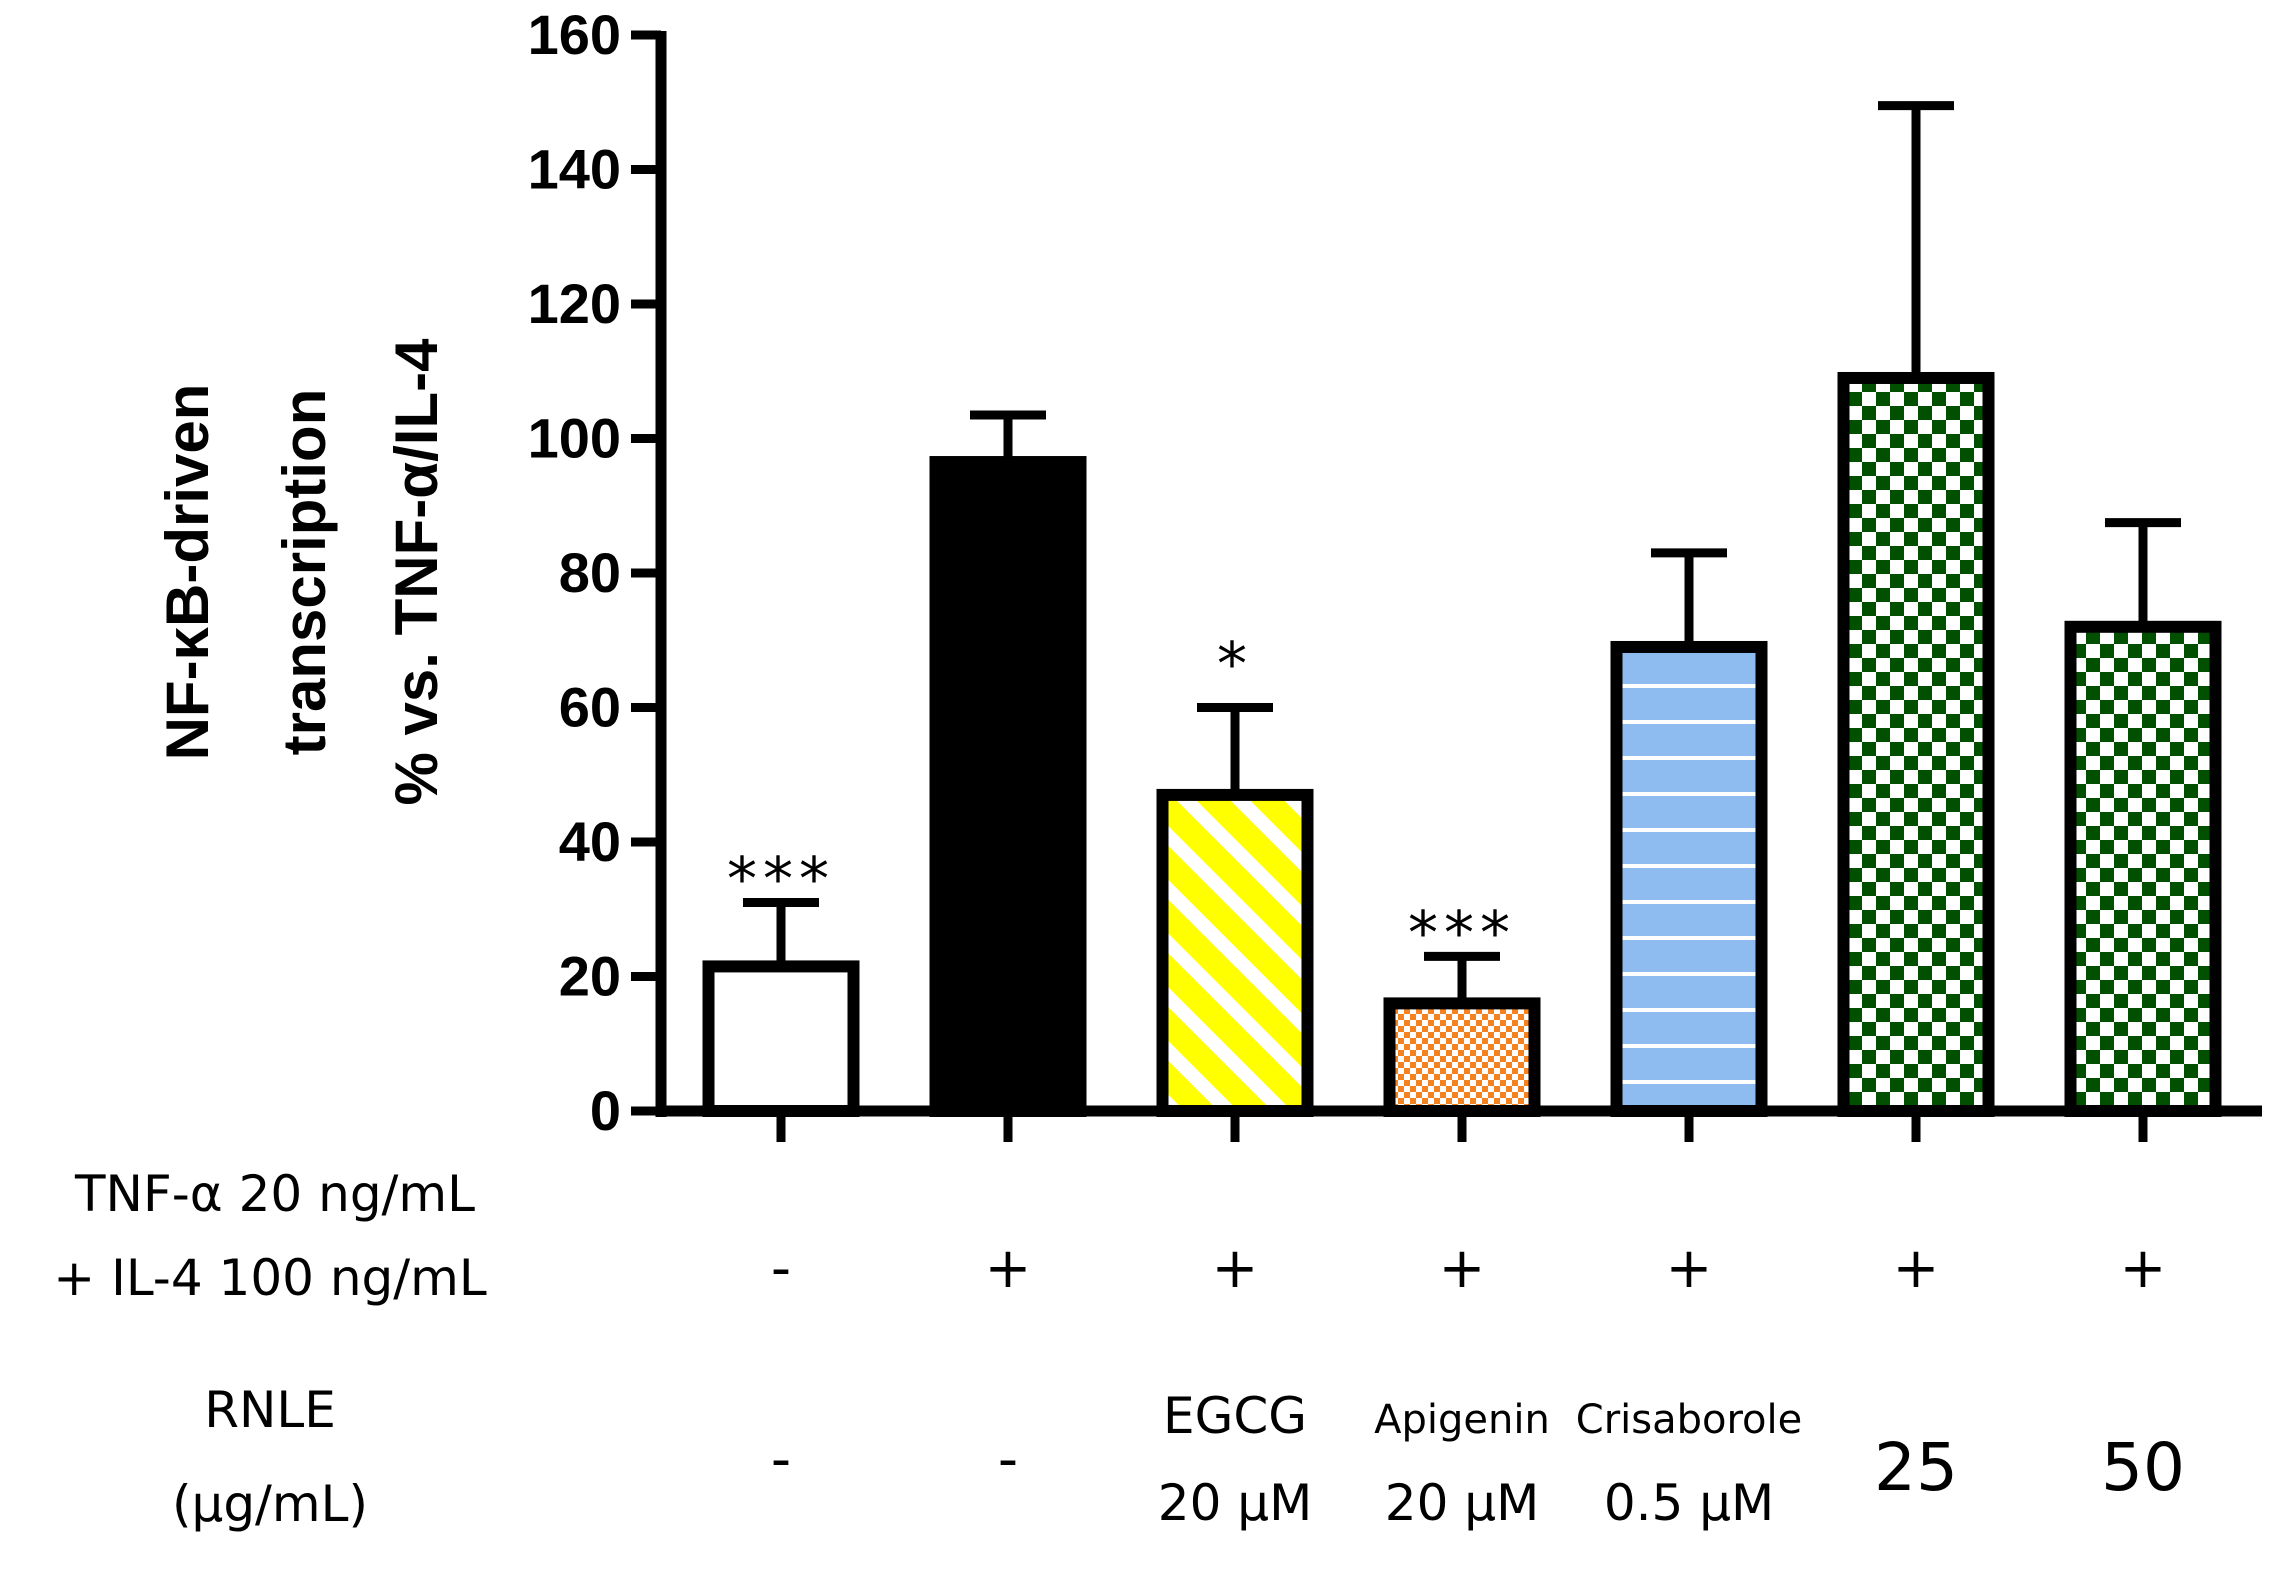 The image size is (2275, 1569). Describe the element at coordinates (270, 1410) in the screenshot. I see `row2-label-line1: RNLE` at that location.